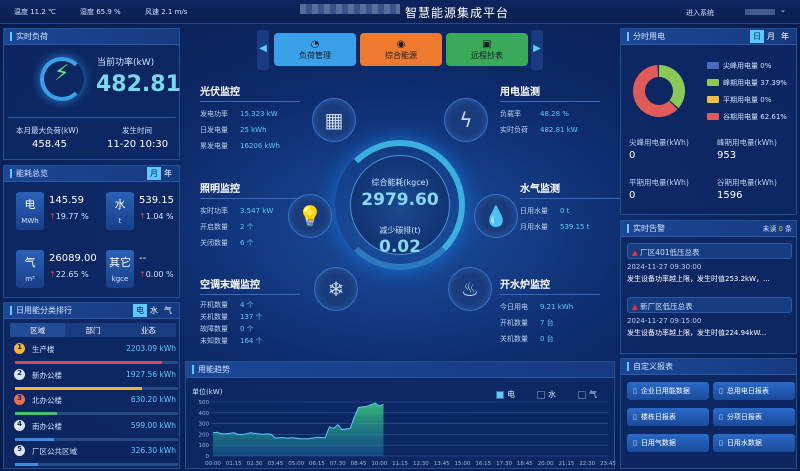 The height and width of the screenshot is (471, 800). What do you see at coordinates (154, 310) in the screenshot?
I see `type-water: 水` at bounding box center [154, 310].